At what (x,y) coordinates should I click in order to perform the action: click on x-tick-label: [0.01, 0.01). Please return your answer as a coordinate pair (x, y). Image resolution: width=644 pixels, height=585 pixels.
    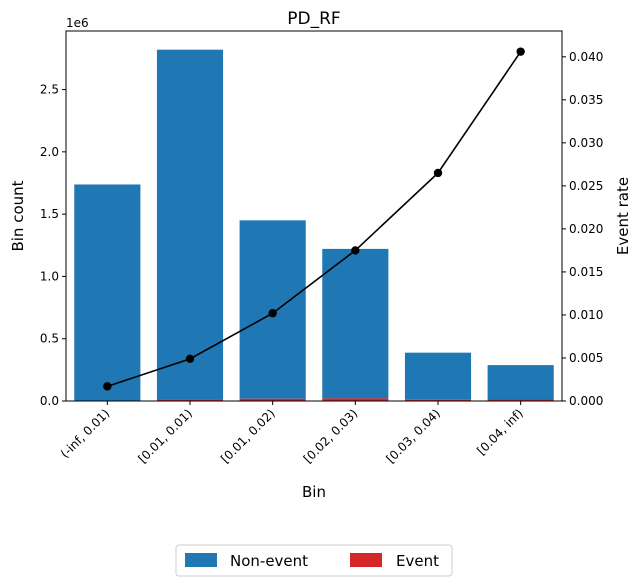
    Looking at the image, I should click on (165, 436).